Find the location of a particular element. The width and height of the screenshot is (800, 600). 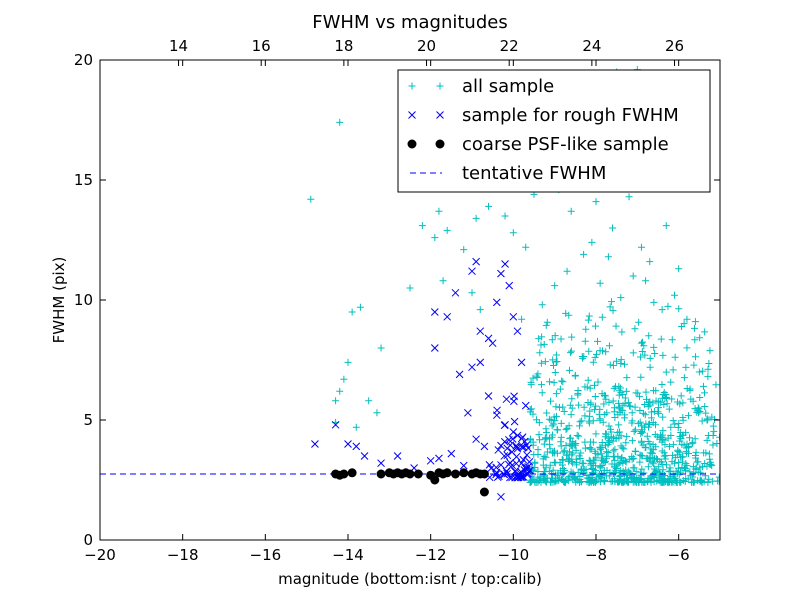

y-tick-label: 0 is located at coordinates (88, 540).